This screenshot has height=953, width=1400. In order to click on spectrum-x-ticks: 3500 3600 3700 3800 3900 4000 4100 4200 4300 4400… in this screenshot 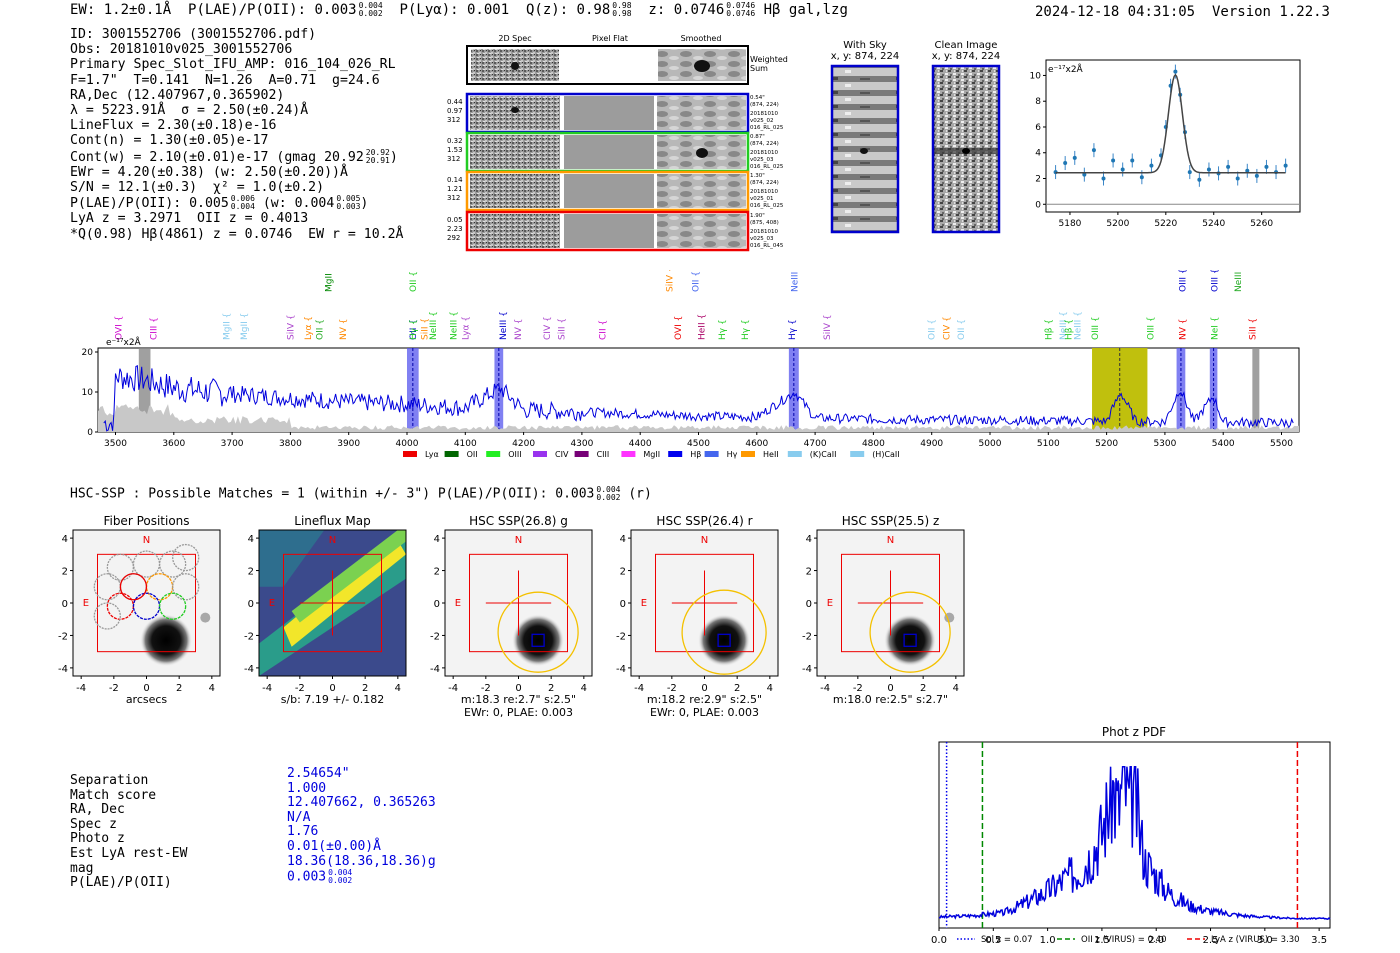, I will do `click(698, 440)`.